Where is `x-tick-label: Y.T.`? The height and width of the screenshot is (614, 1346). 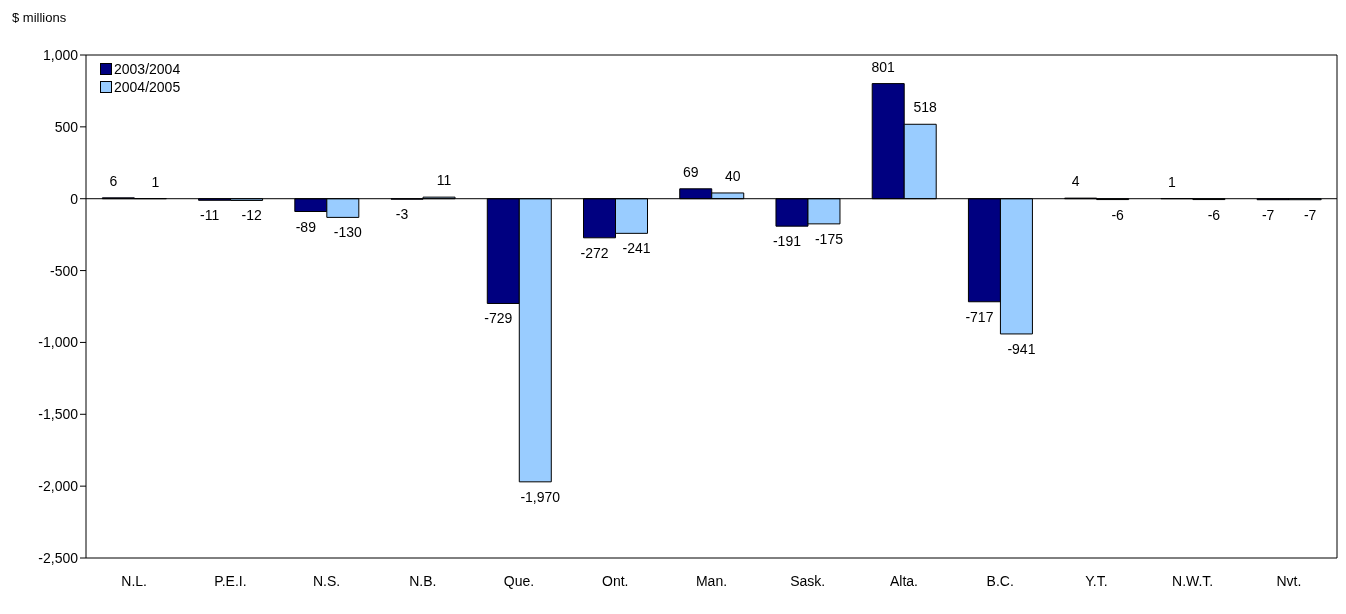
x-tick-label: Y.T. is located at coordinates (1096, 580).